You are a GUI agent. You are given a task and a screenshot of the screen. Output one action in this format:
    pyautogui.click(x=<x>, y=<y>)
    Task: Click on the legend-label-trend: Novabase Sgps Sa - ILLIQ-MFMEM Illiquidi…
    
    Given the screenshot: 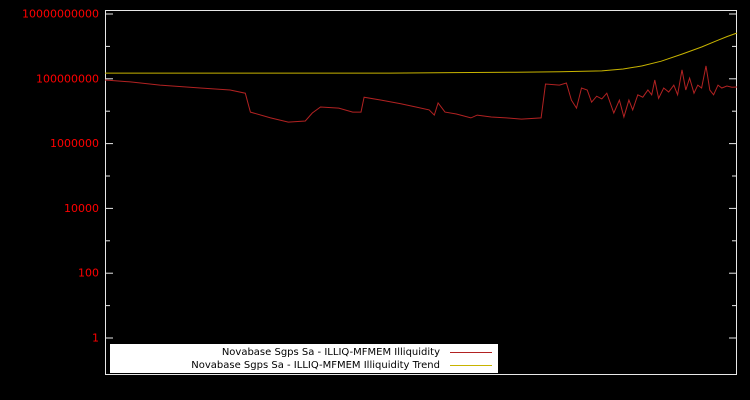 What is the action you would take?
    pyautogui.click(x=315, y=365)
    